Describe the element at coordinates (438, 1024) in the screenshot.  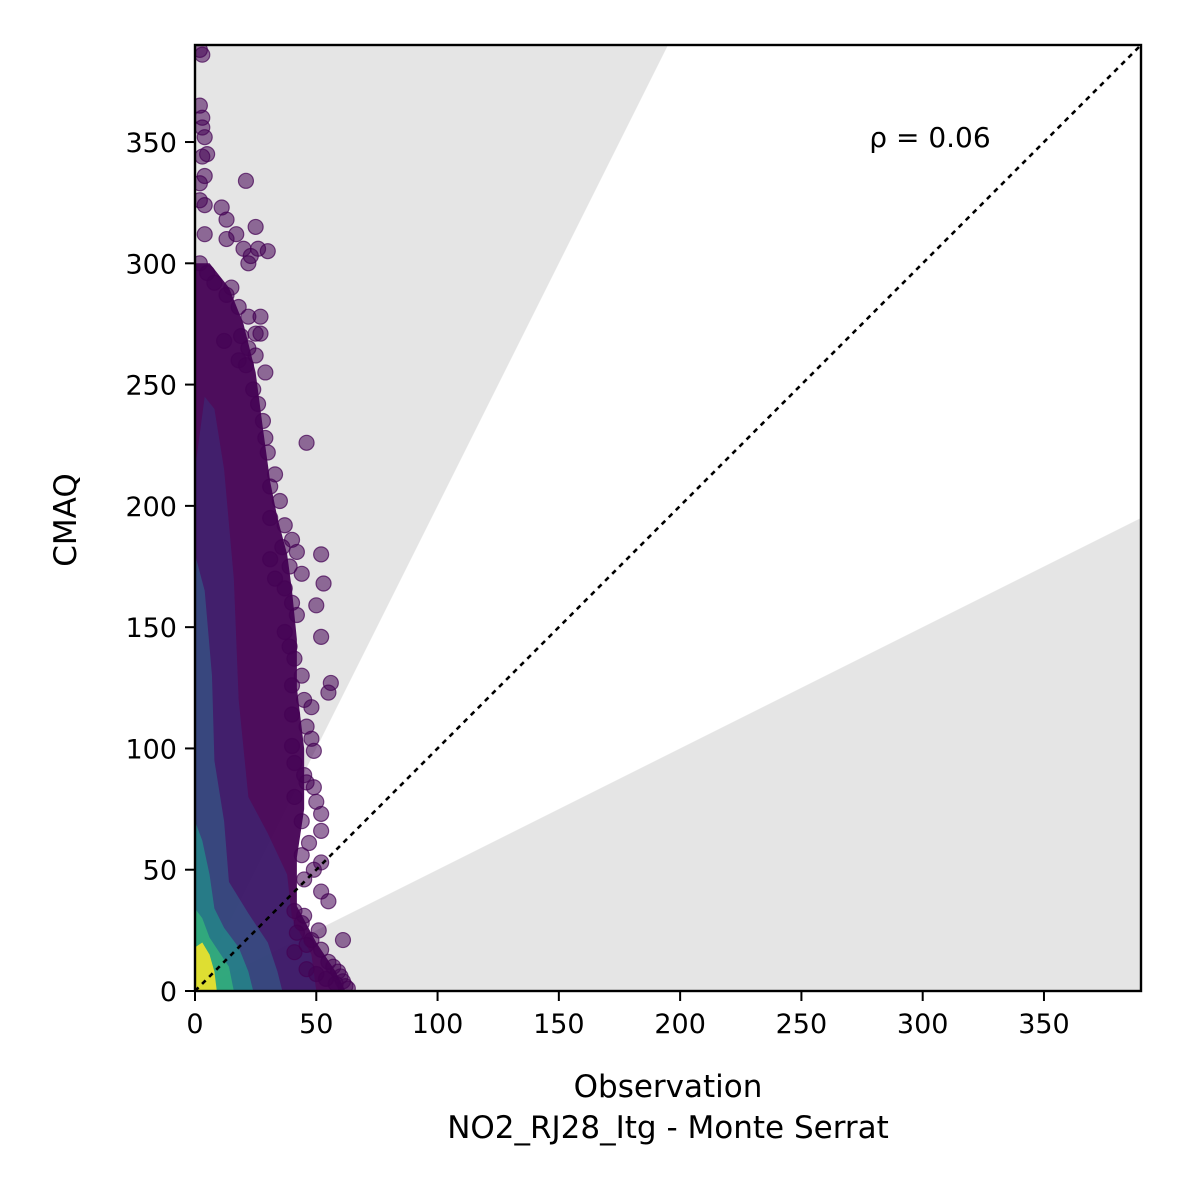
I see `x-tick-label: 100` at that location.